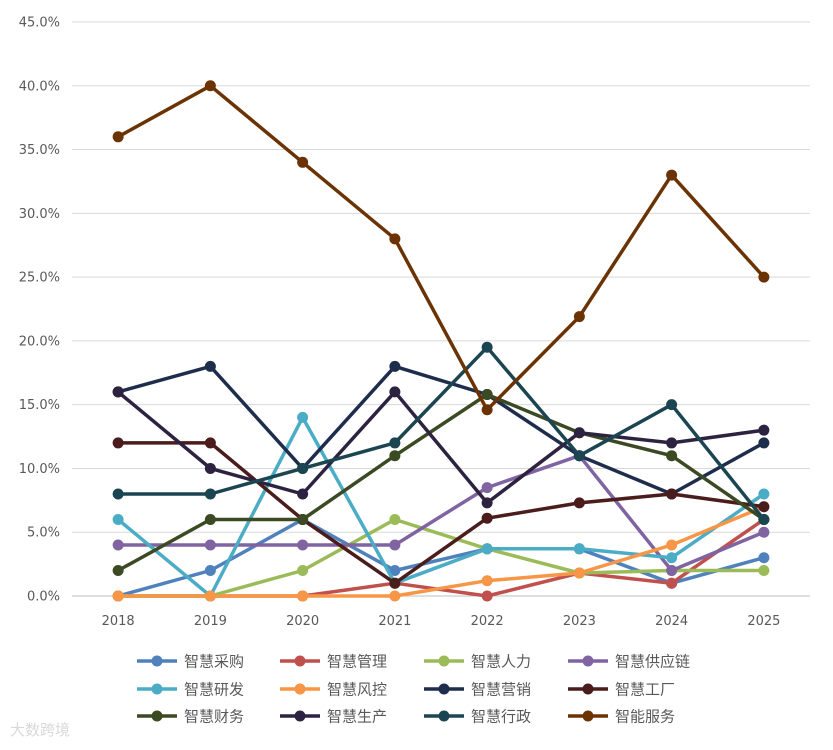 The width and height of the screenshot is (833, 750). Describe the element at coordinates (39, 278) in the screenshot. I see `y-tick-label: 25.0%` at that location.